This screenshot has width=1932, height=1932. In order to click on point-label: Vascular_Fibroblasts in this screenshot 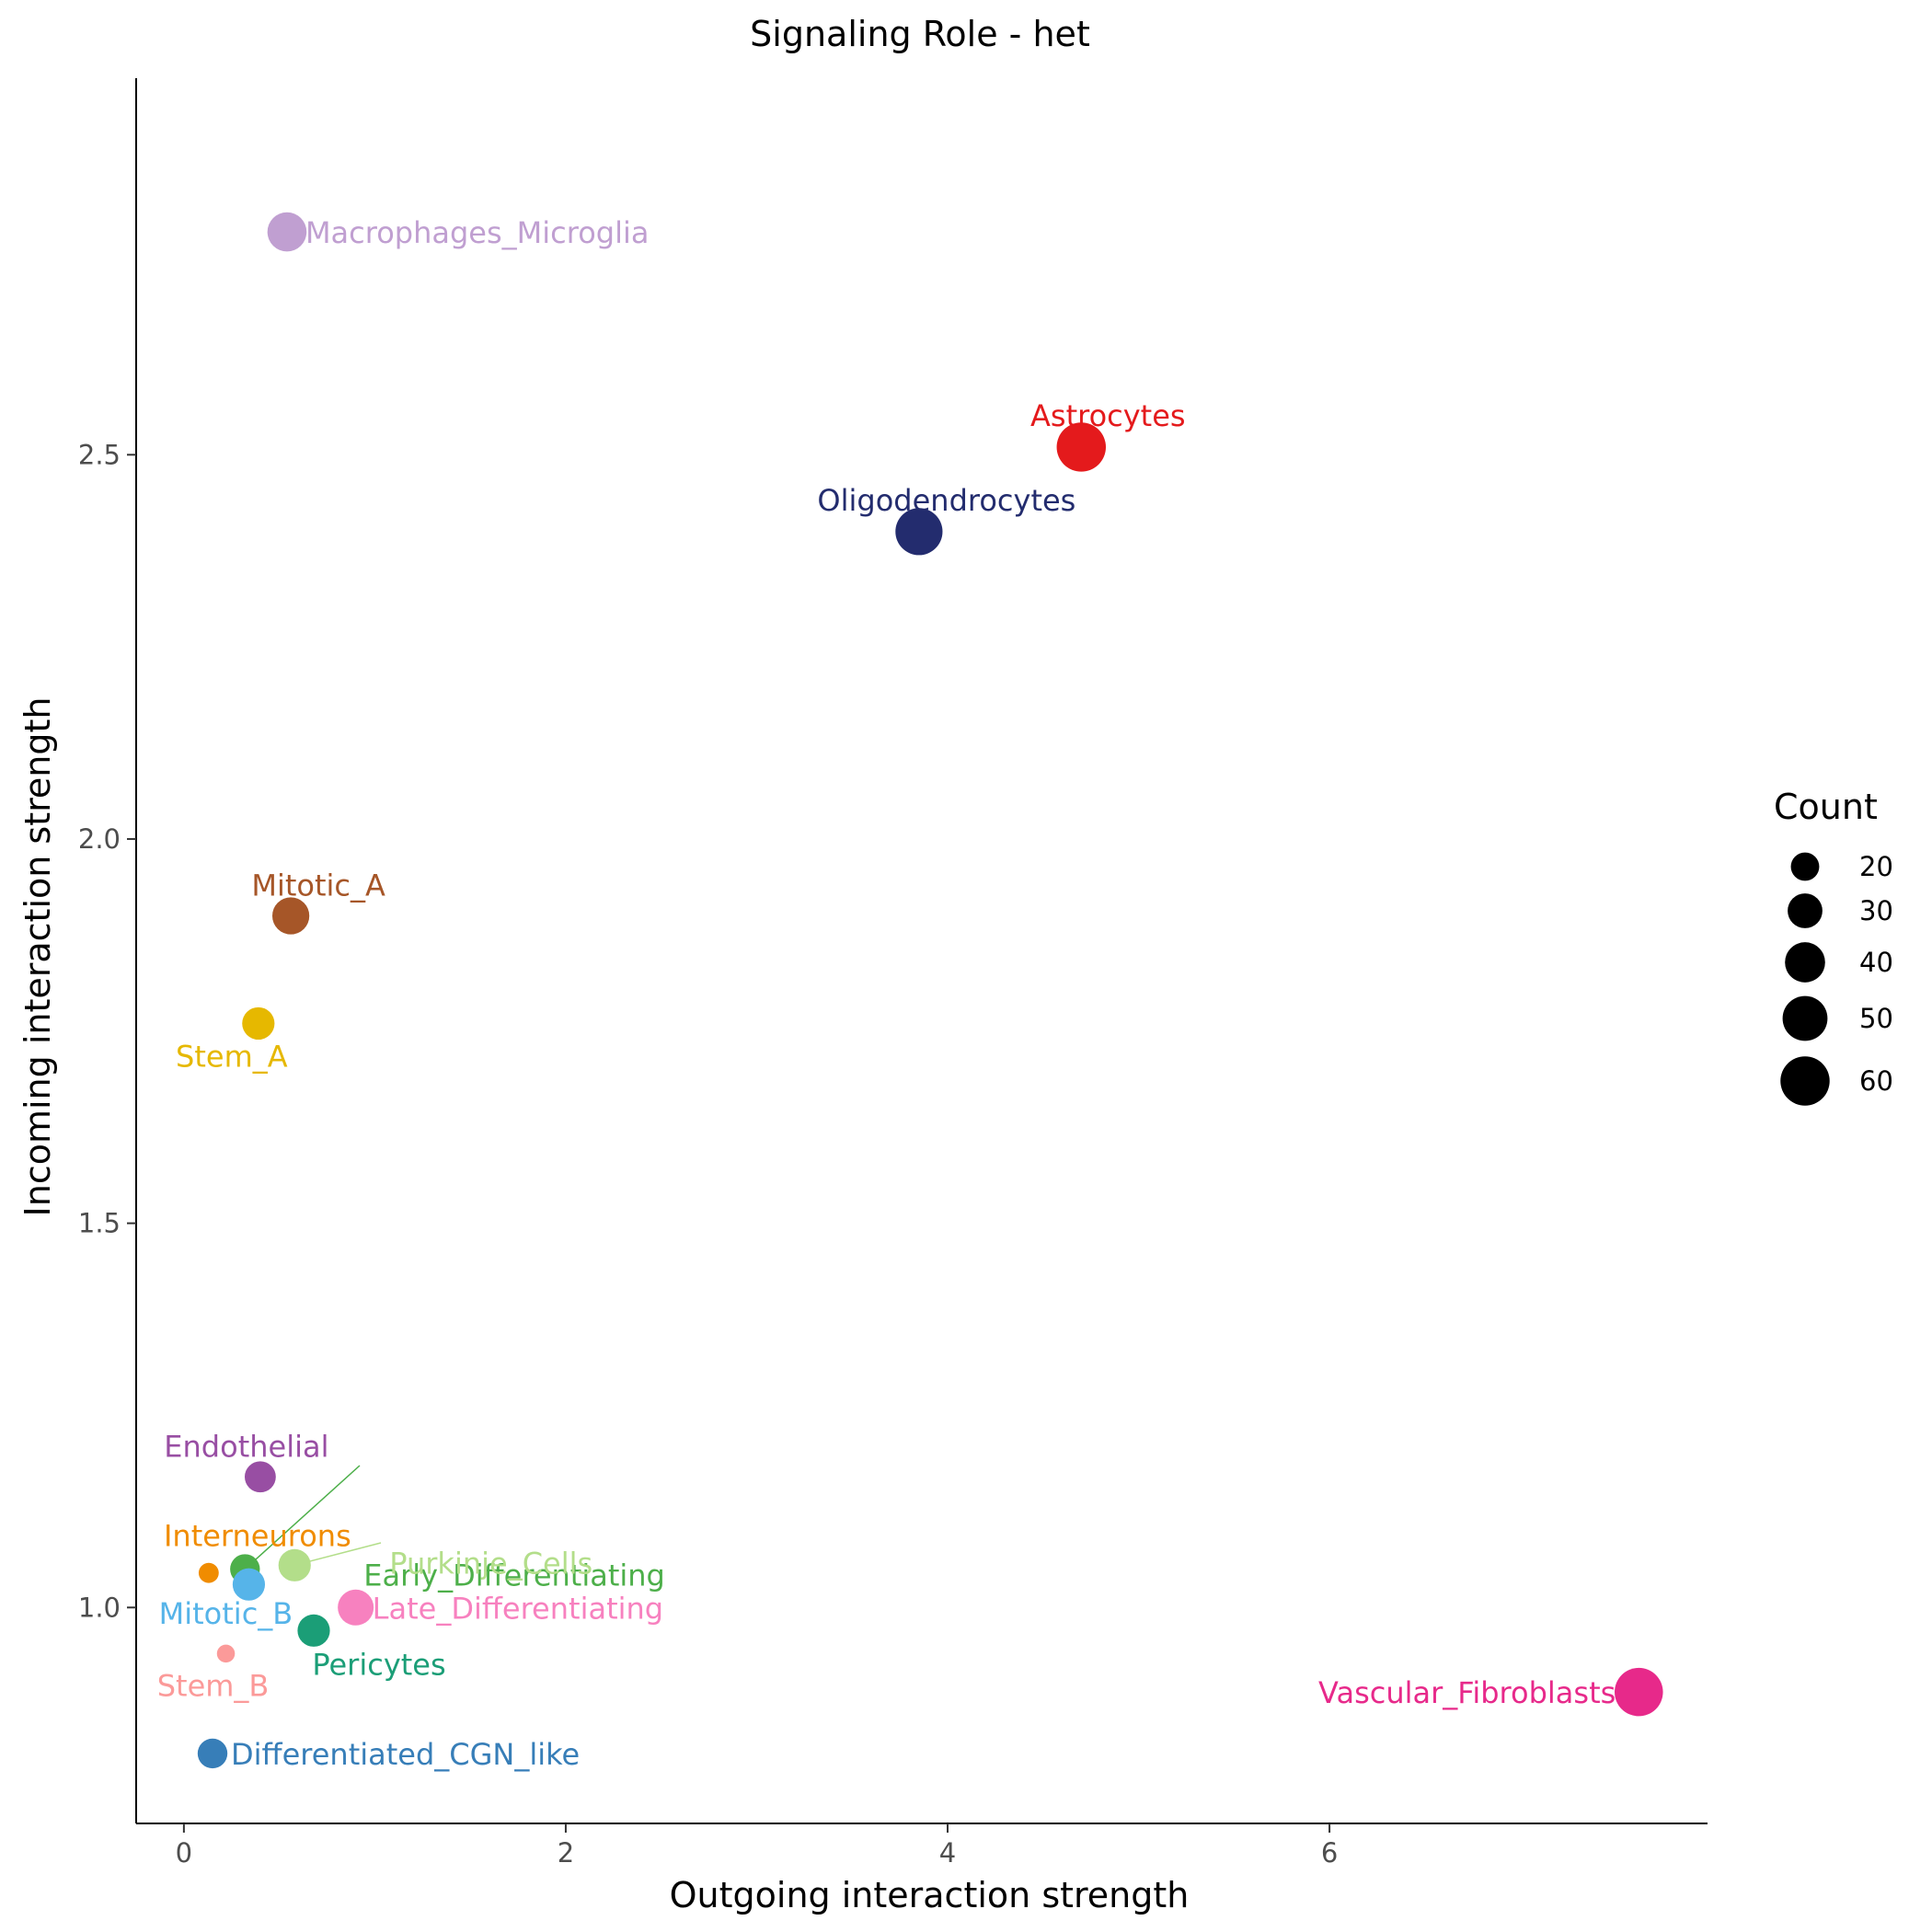, I will do `click(1467, 1692)`.